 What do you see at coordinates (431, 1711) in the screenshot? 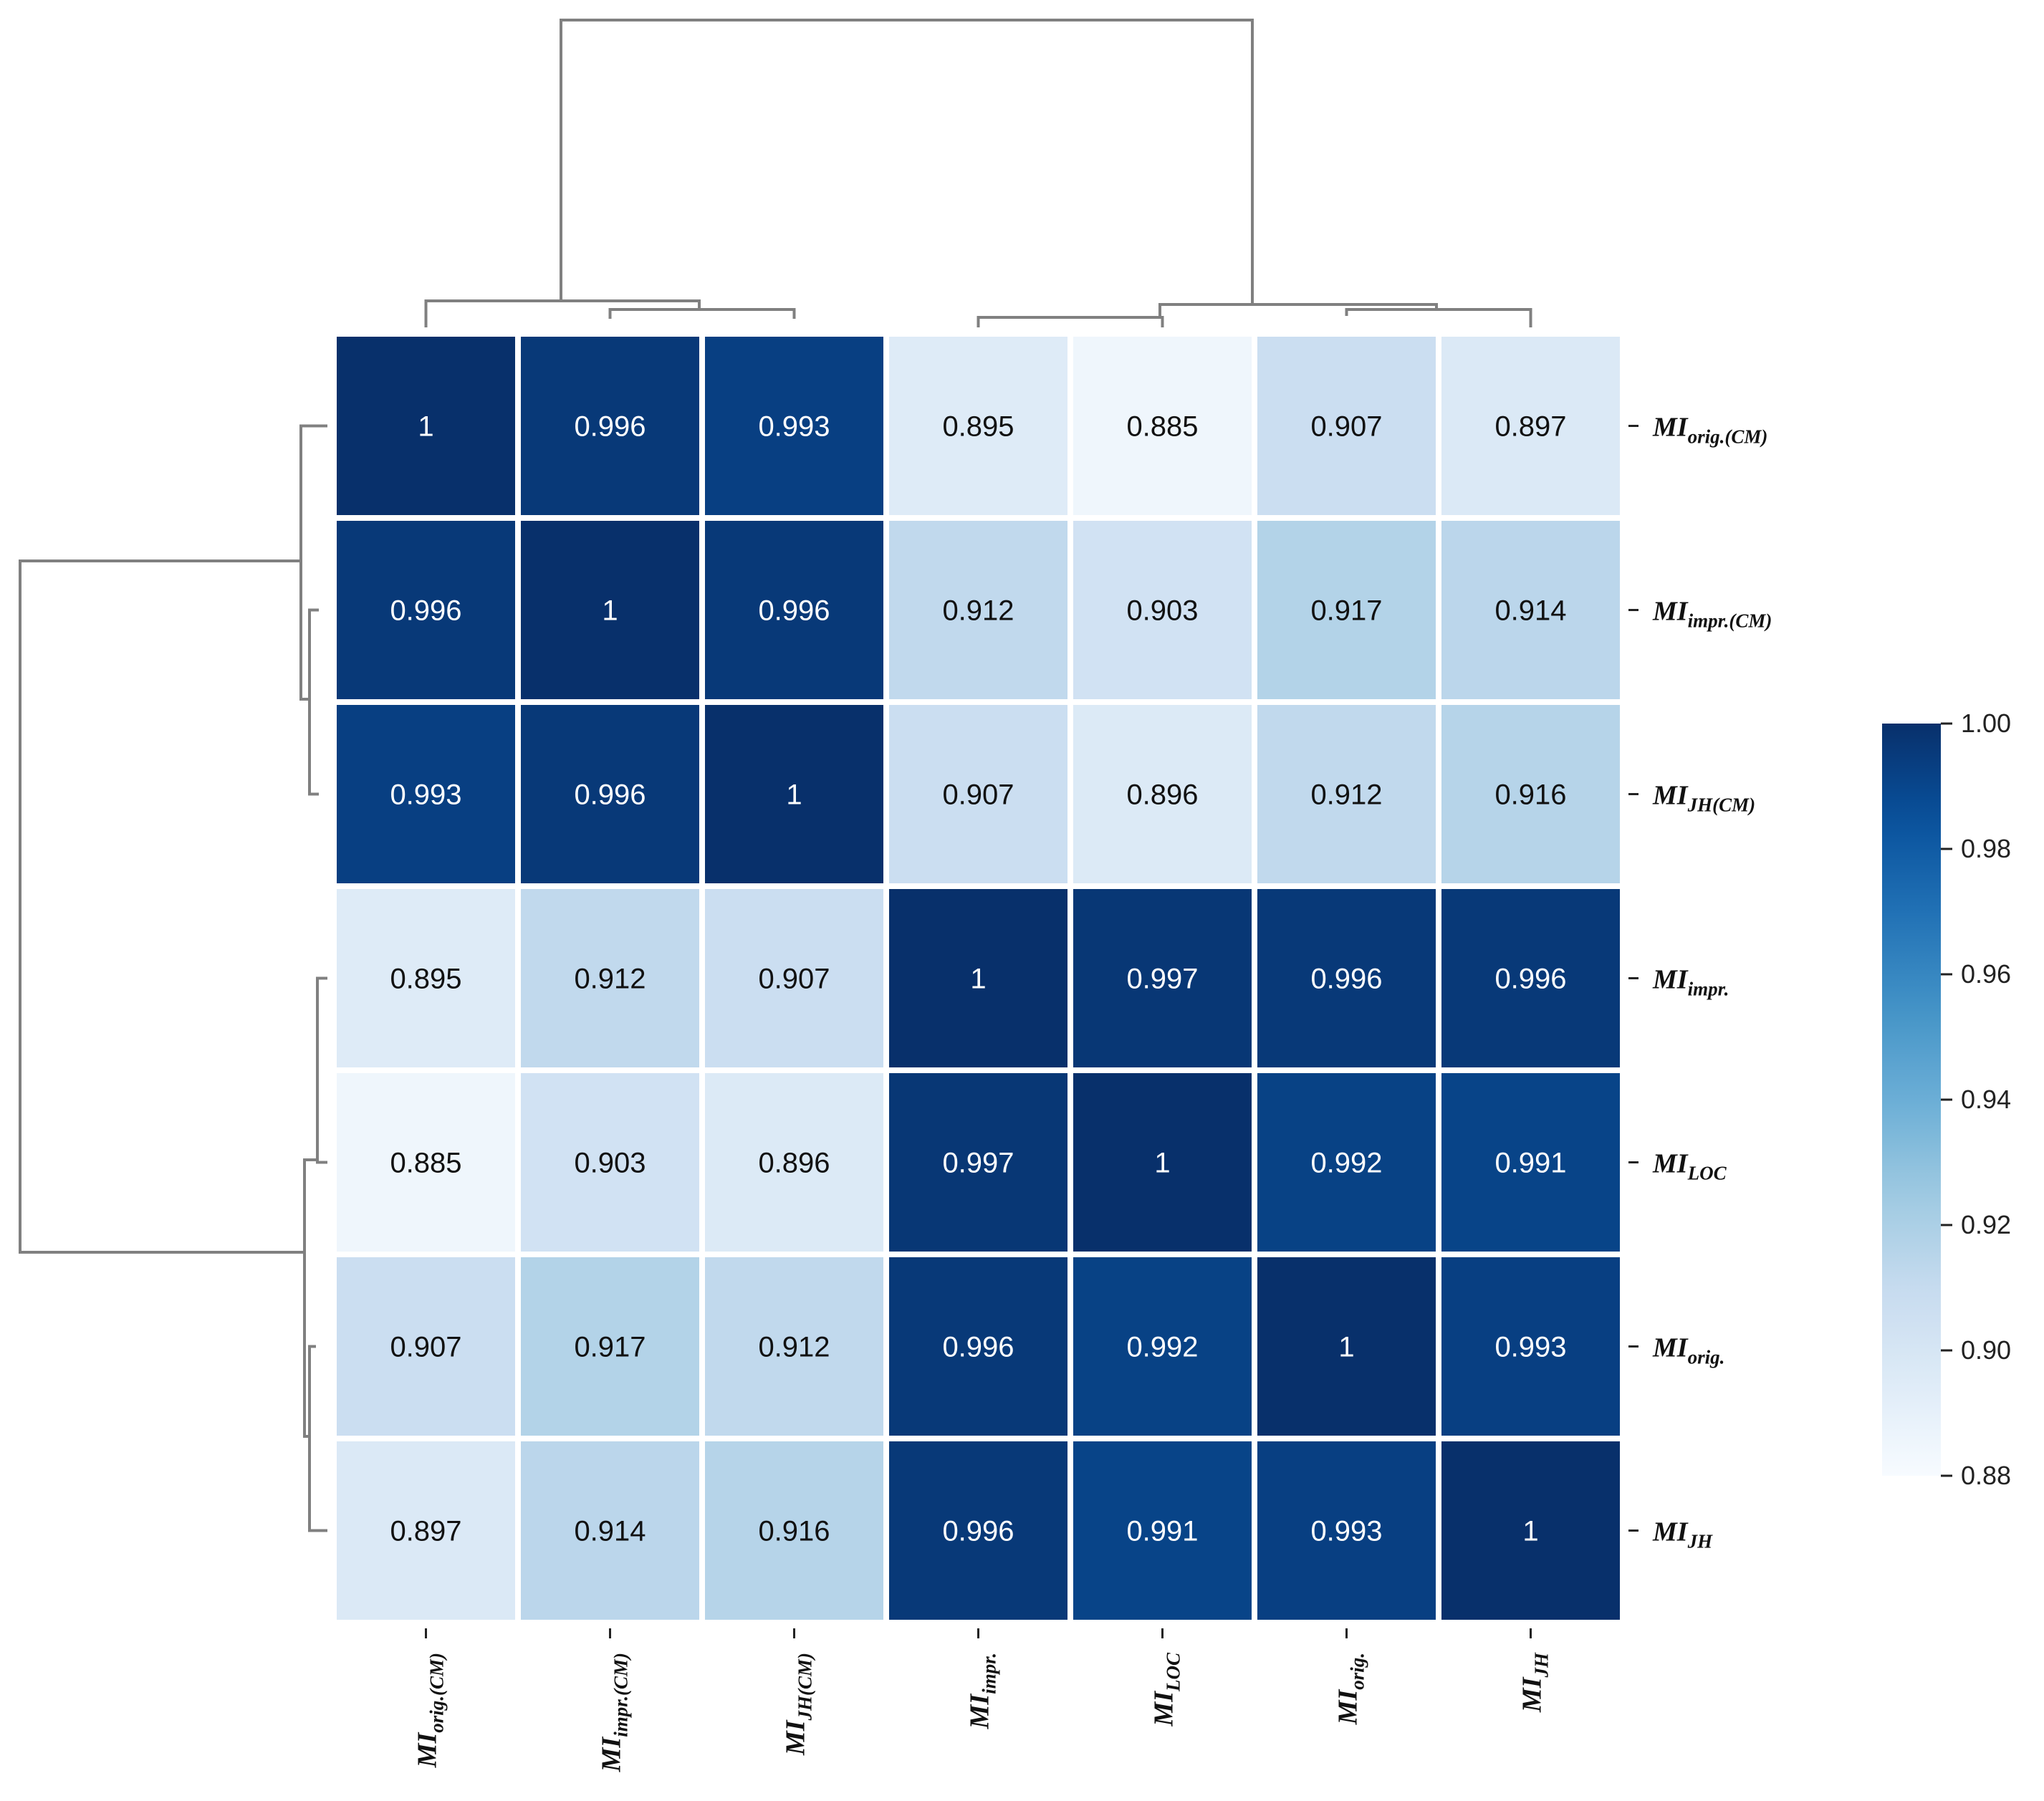
I see `col-label: MIorig.(CM)` at bounding box center [431, 1711].